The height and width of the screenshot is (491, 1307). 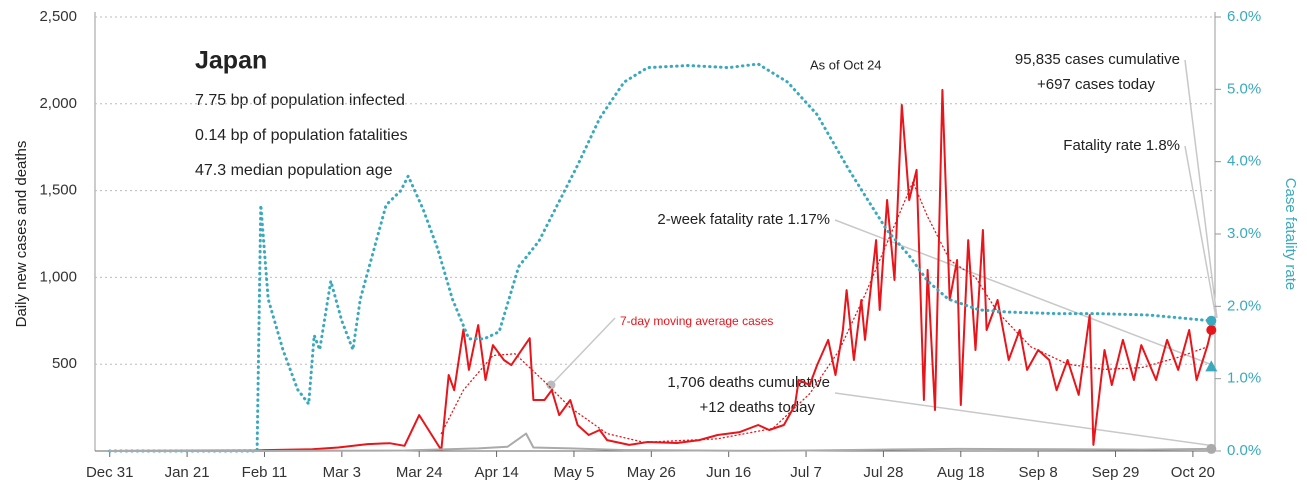 What do you see at coordinates (21, 234) in the screenshot?
I see `y-axis-title: Daily new cases and deaths` at bounding box center [21, 234].